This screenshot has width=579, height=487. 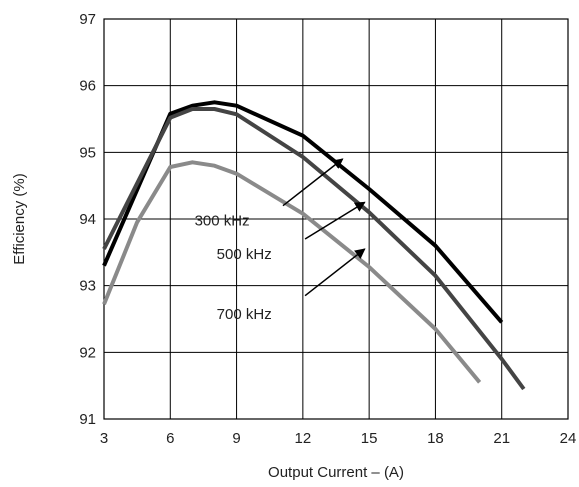 I want to click on x-tick-label: 12, so click(x=303, y=438).